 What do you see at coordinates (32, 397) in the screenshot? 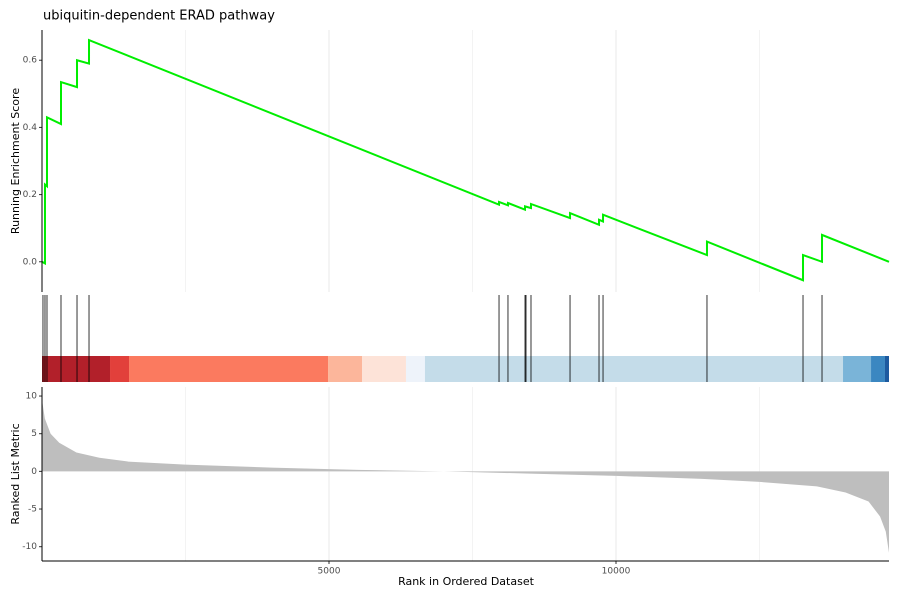
I see `y-tick-label: 10` at bounding box center [32, 397].